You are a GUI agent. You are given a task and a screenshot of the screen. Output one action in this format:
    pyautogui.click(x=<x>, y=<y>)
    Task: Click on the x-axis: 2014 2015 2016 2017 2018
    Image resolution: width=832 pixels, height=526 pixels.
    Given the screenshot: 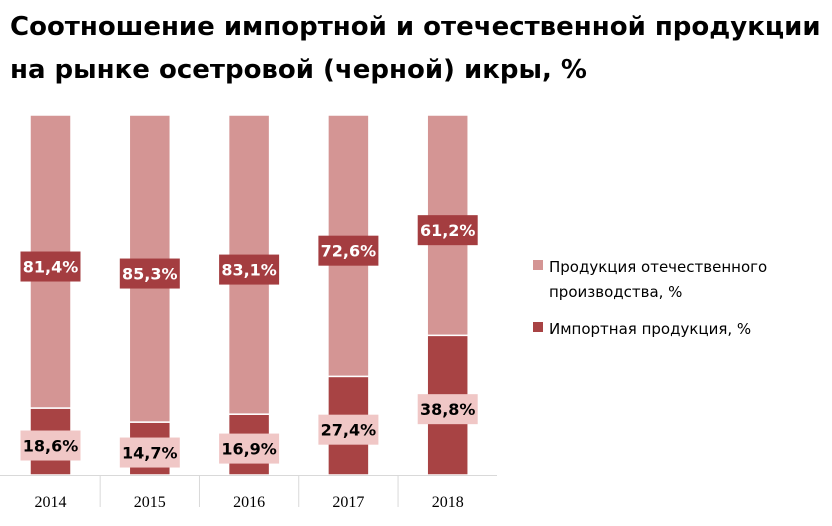 What is the action you would take?
    pyautogui.click(x=248, y=493)
    